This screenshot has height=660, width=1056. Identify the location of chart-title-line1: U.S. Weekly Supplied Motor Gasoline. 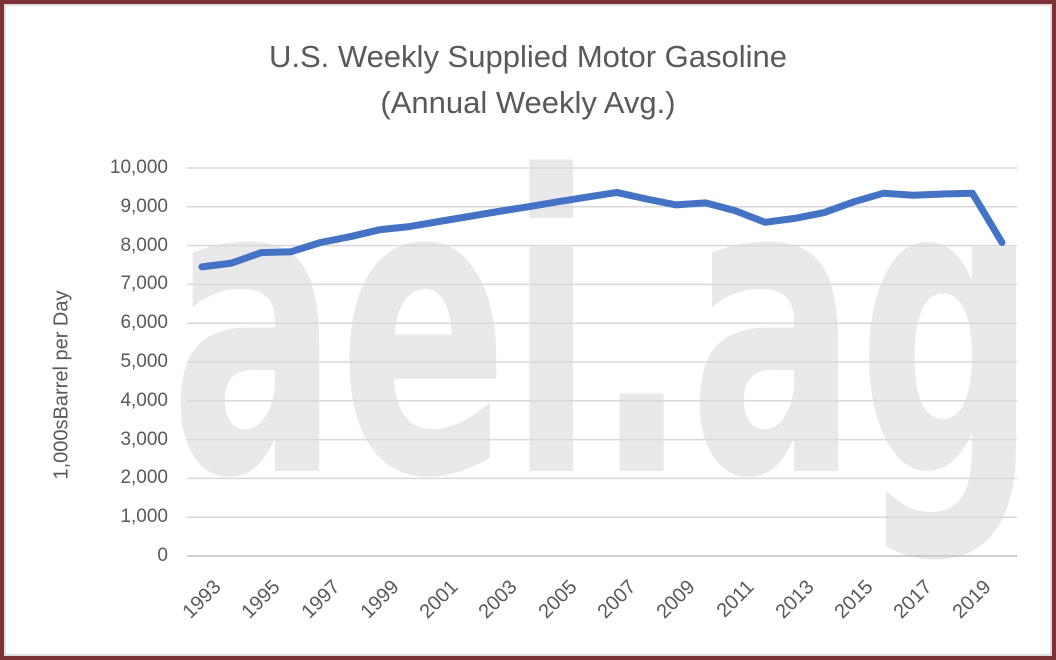
(528, 56).